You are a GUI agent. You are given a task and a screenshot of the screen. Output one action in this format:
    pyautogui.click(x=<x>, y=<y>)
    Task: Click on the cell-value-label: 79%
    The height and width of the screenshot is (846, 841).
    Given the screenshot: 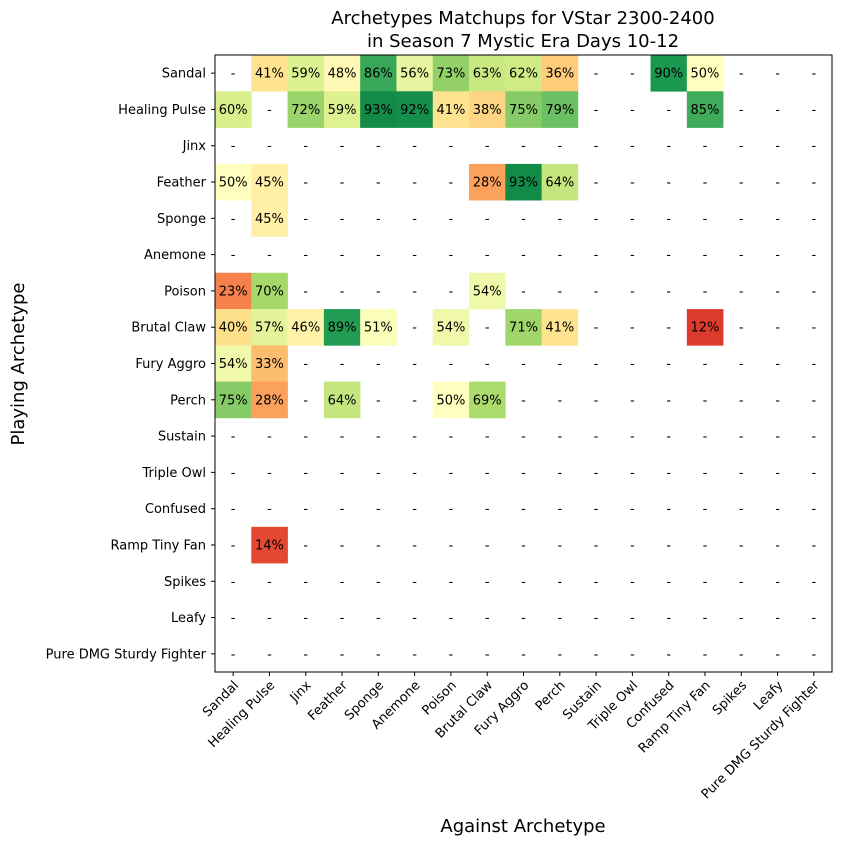 What is the action you would take?
    pyautogui.click(x=559, y=110)
    